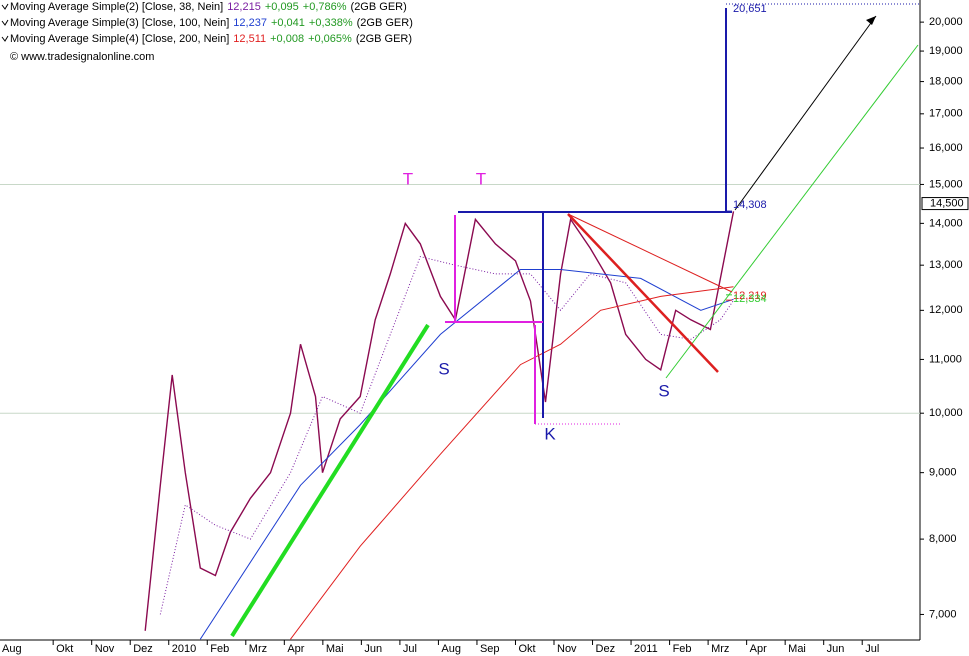 Image resolution: width=969 pixels, height=656 pixels. What do you see at coordinates (244, 7) in the screenshot?
I see `legend-last: 12,215` at bounding box center [244, 7].